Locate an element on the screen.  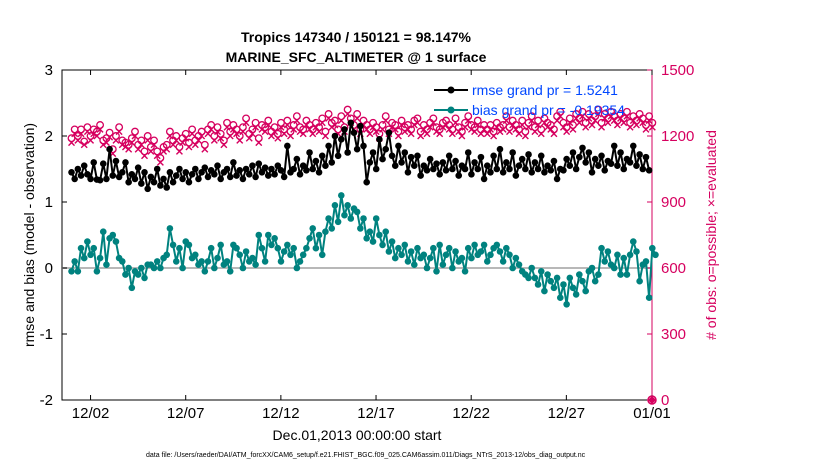
y-left-tick-label: -2 is located at coordinates (46, 400).